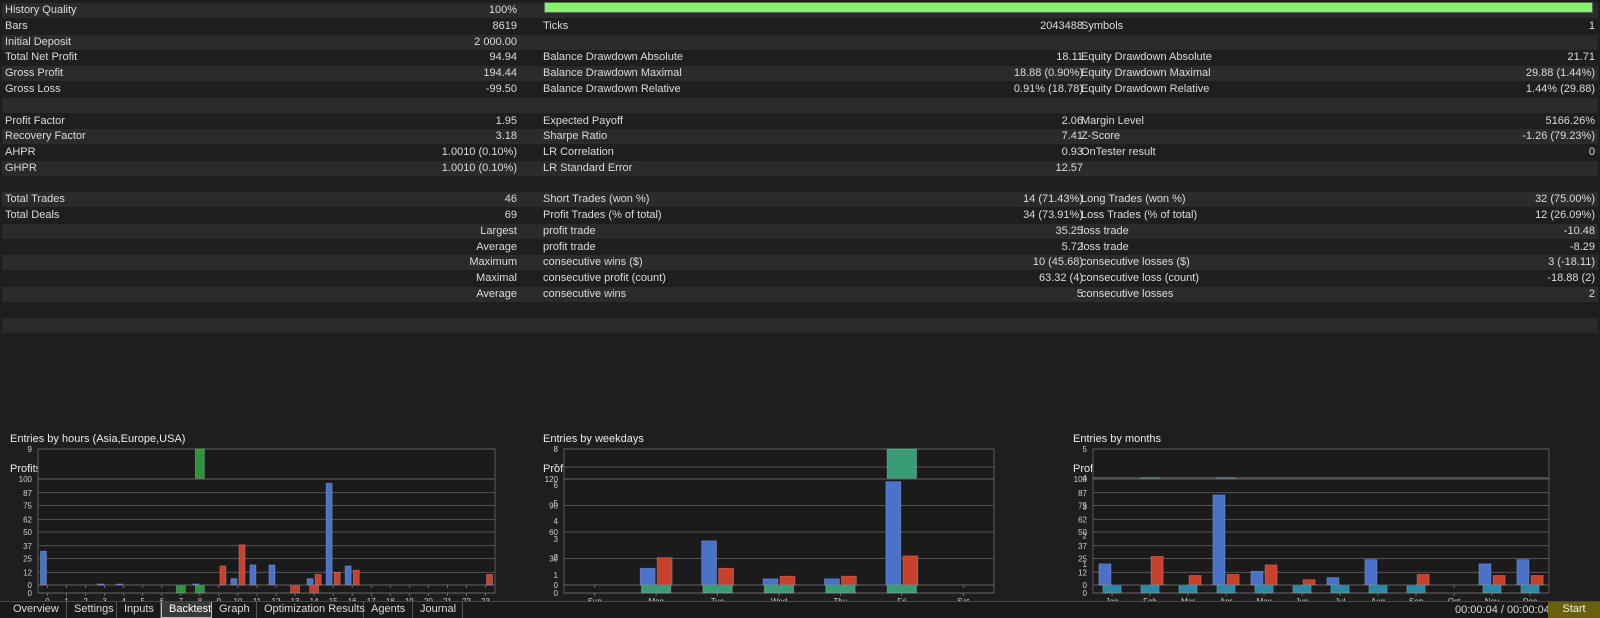 Image resolution: width=1600 pixels, height=618 pixels. Describe the element at coordinates (1582, 247) in the screenshot. I see `stat-value: -8.29` at that location.